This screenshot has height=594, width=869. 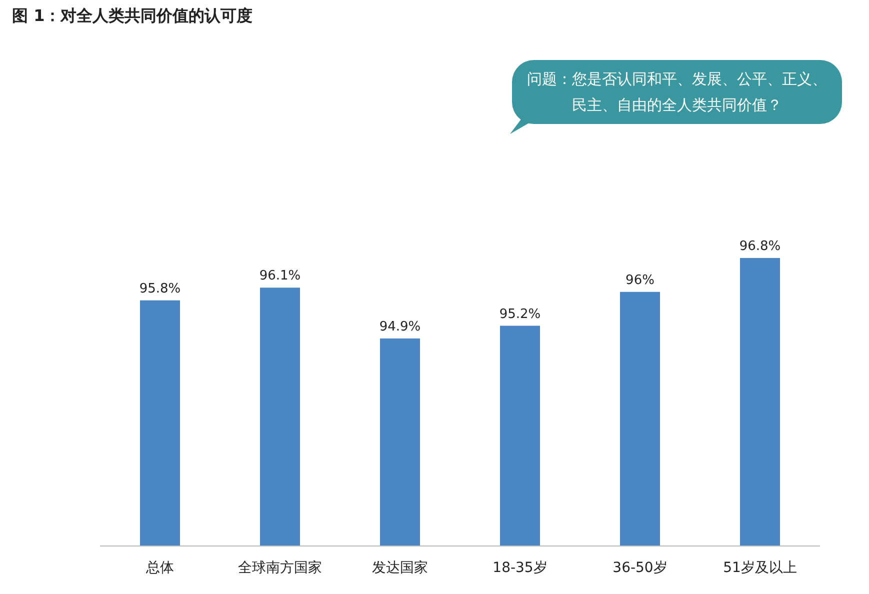 What do you see at coordinates (760, 246) in the screenshot?
I see `data-label: 96.8%` at bounding box center [760, 246].